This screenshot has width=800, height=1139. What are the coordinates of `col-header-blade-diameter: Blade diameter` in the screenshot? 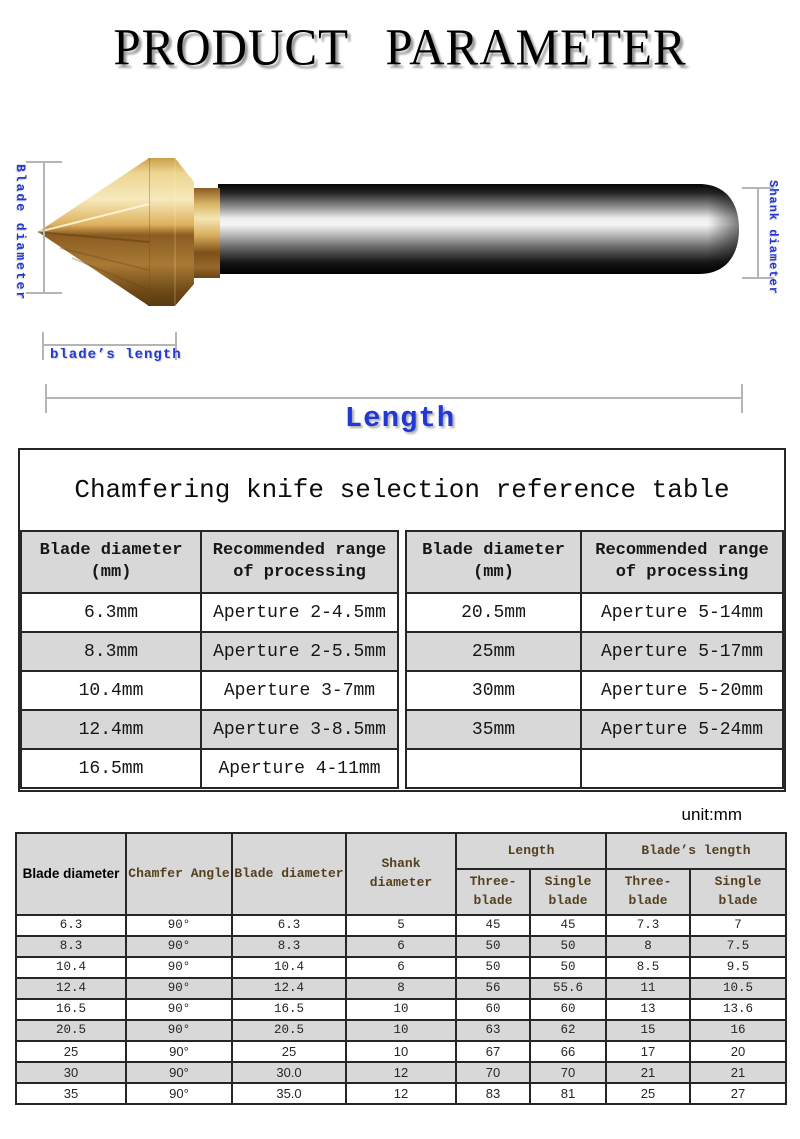 It's located at (71, 874).